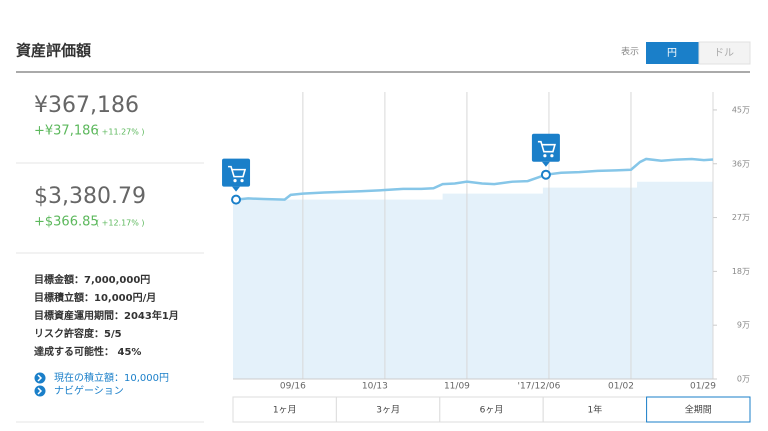 The height and width of the screenshot is (431, 768). What do you see at coordinates (120, 223) in the screenshot?
I see `usd-change-pct: ( +12.17% )` at bounding box center [120, 223].